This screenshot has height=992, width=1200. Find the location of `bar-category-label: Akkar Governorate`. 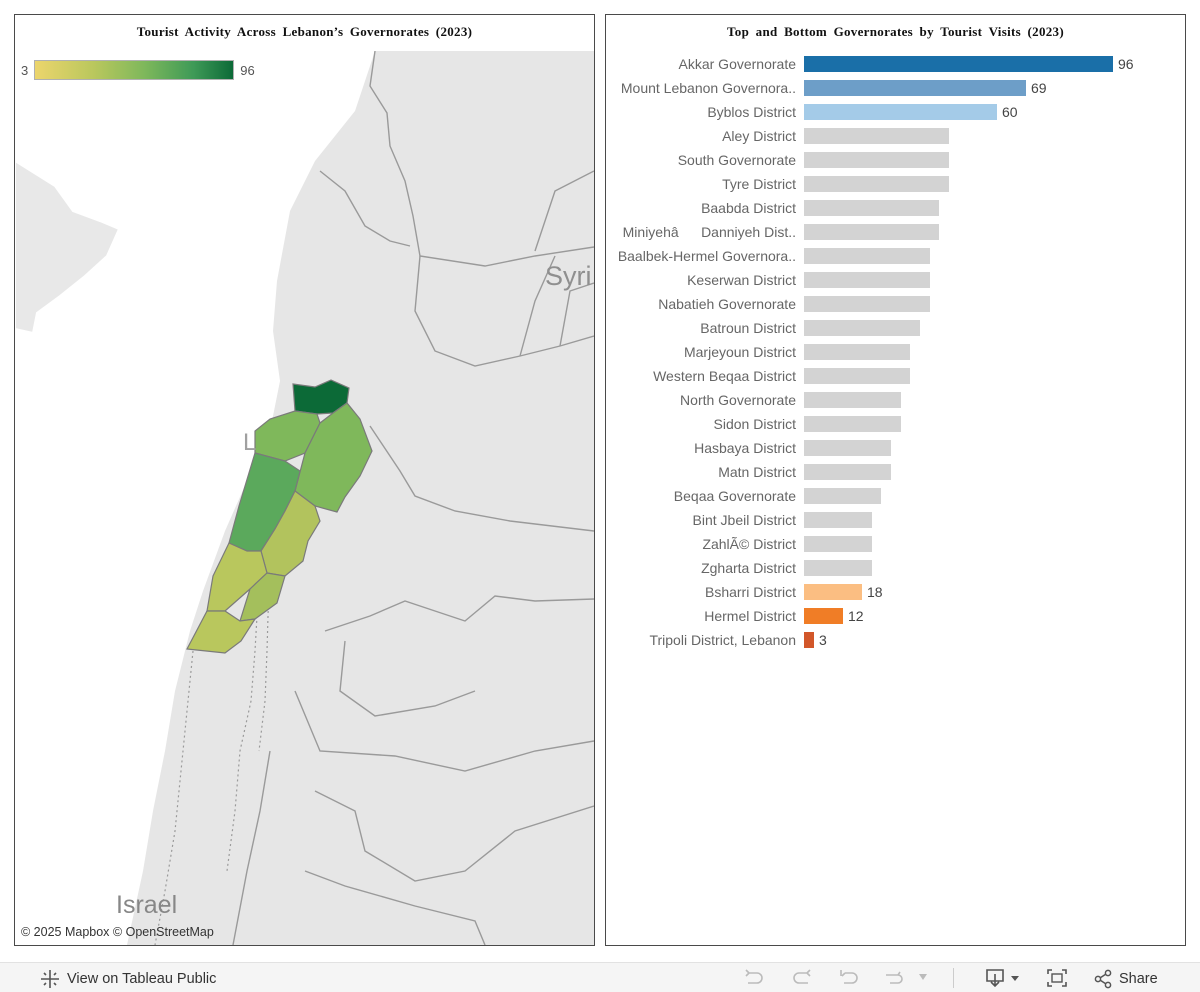

bar-category-label: Akkar Governorate is located at coordinates (737, 64).